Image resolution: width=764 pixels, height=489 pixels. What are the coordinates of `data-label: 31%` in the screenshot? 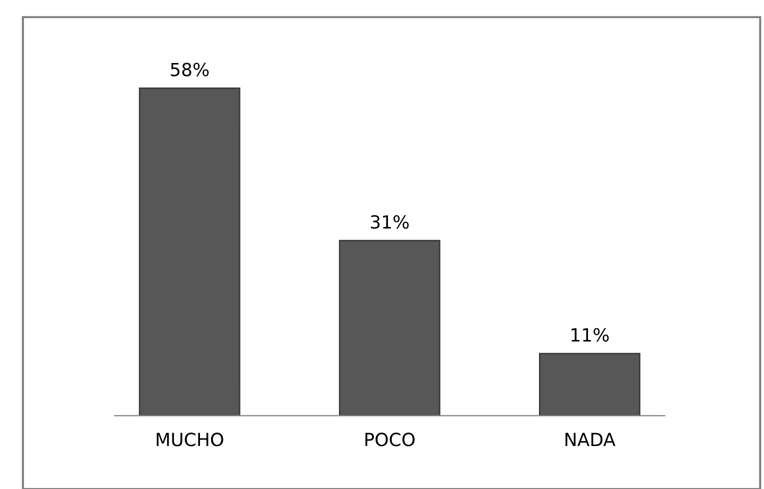 It's located at (389, 222).